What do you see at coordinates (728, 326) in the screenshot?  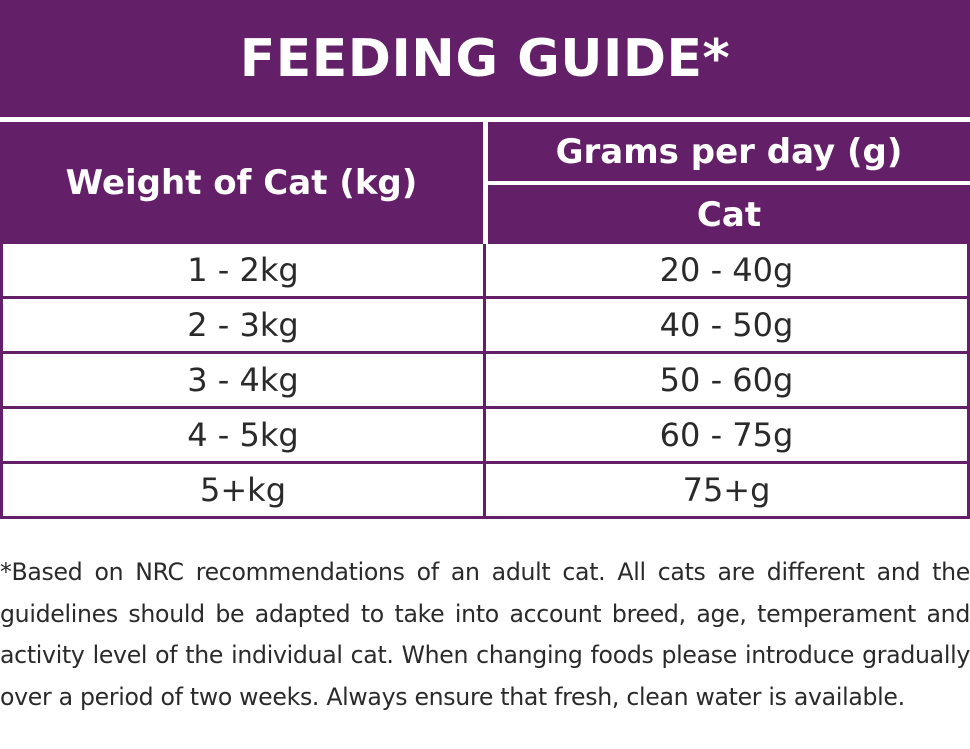 I see `grams-cell: 40 - 50g` at bounding box center [728, 326].